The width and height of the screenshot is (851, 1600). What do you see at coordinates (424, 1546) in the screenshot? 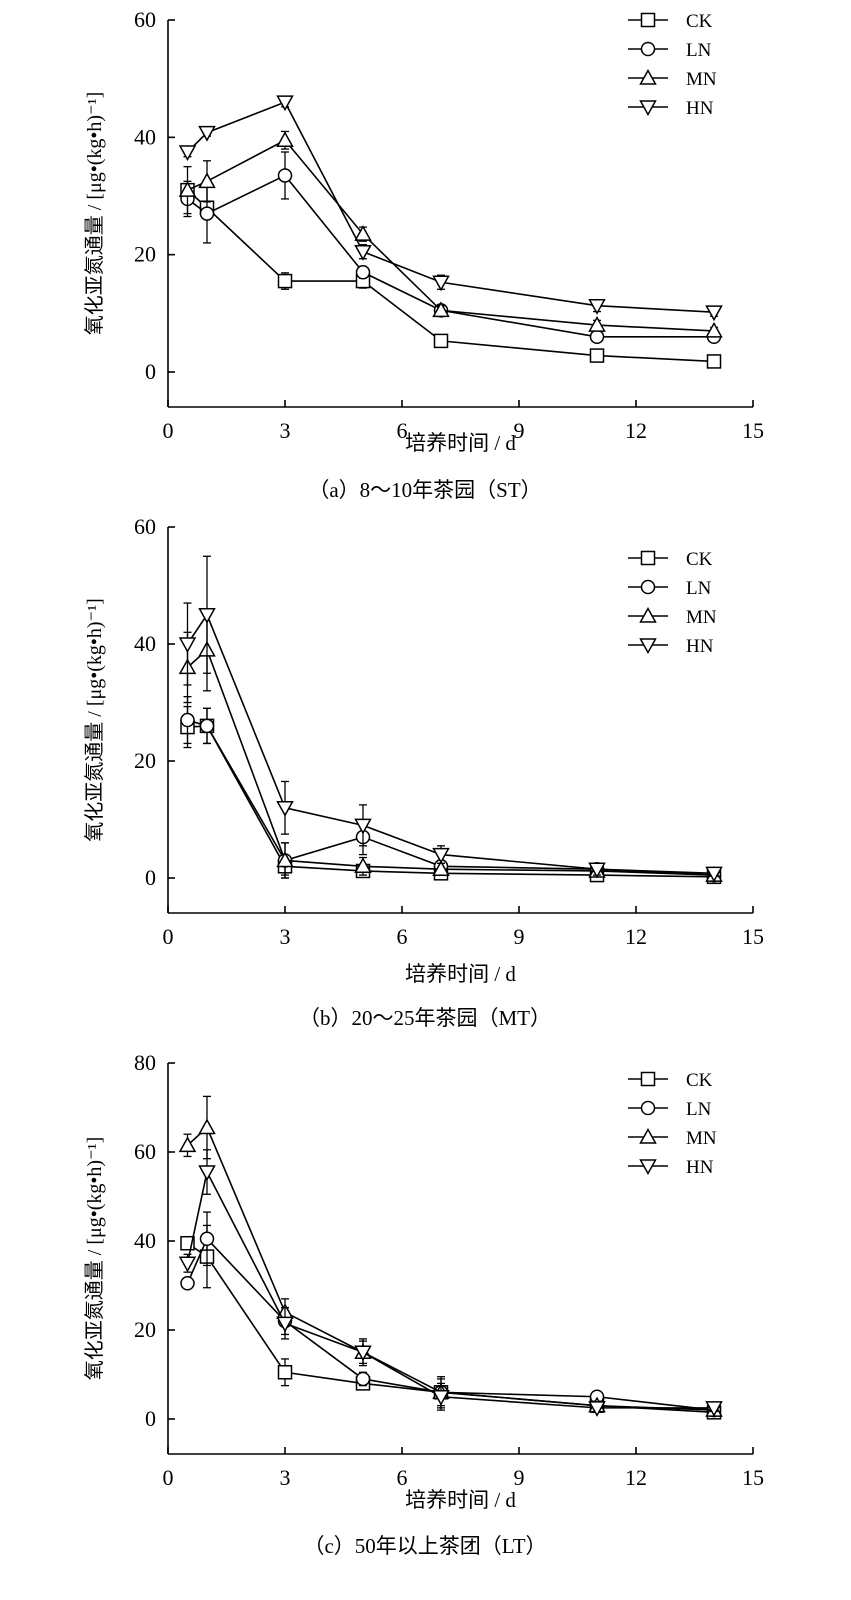
I see `figure-caption: （c）50年以上茶团（LT）` at bounding box center [424, 1546].